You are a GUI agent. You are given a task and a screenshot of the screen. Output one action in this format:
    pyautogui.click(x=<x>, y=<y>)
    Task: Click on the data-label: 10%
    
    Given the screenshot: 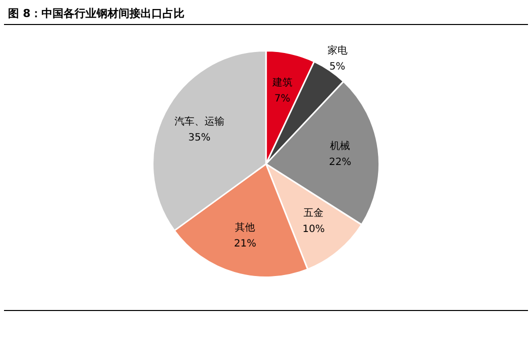 What is the action you would take?
    pyautogui.click(x=313, y=230)
    